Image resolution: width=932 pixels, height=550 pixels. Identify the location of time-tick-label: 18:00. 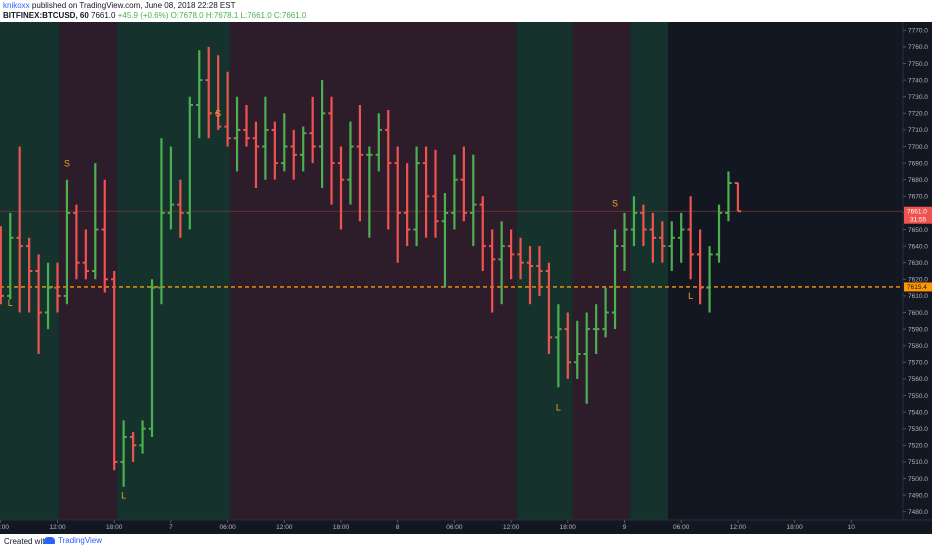
(794, 527).